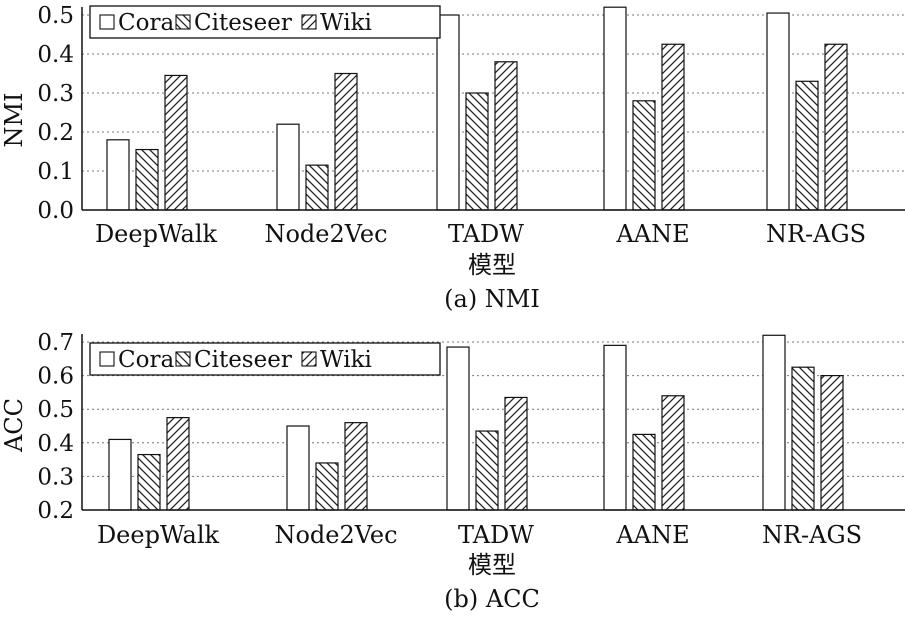  I want to click on nmi-category-label: Node2Vec, so click(325, 234).